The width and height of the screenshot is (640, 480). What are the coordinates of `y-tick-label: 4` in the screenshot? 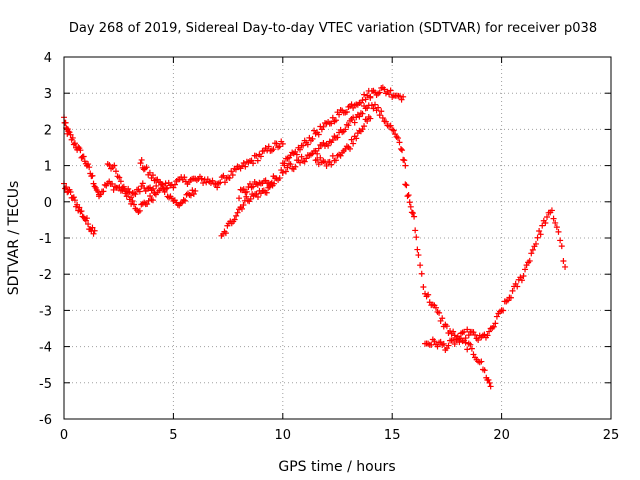 It's located at (48, 58).